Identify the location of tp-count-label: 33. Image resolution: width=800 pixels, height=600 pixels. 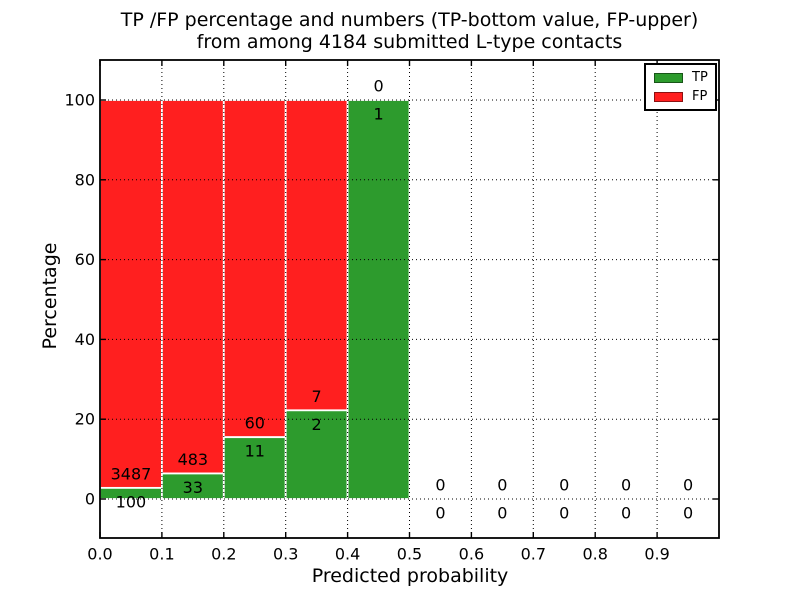
(193, 487).